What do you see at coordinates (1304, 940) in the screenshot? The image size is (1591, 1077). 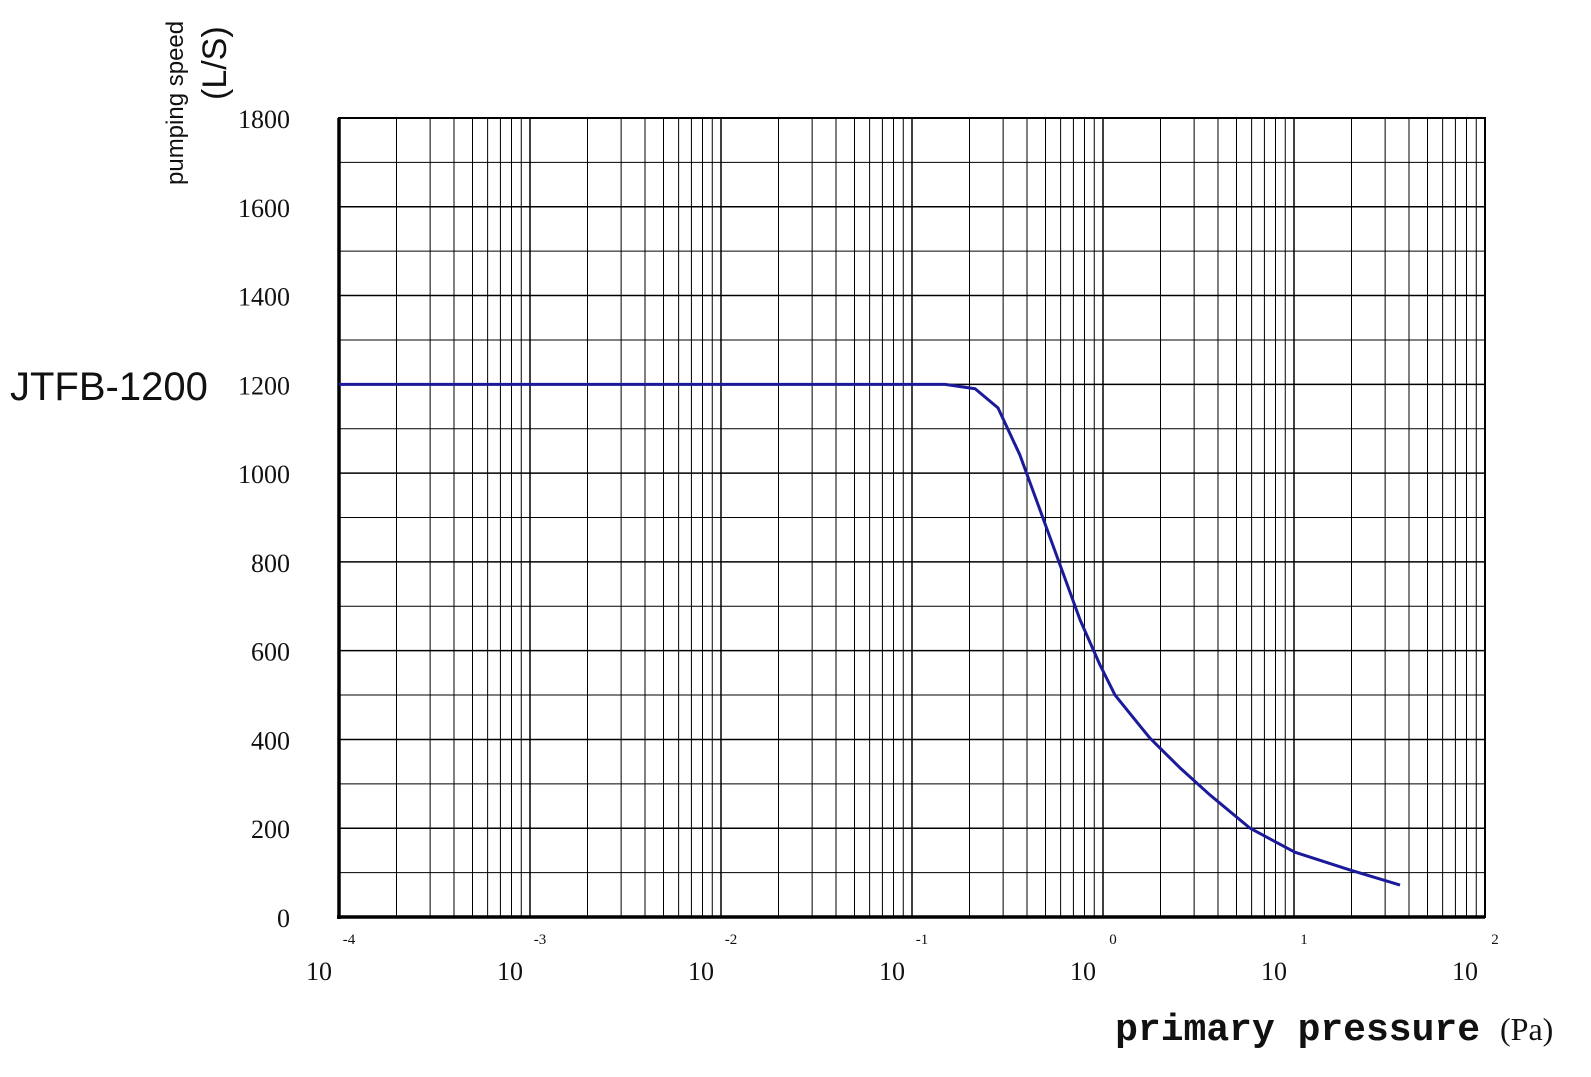 I see `x-tick-exponent: 1` at bounding box center [1304, 940].